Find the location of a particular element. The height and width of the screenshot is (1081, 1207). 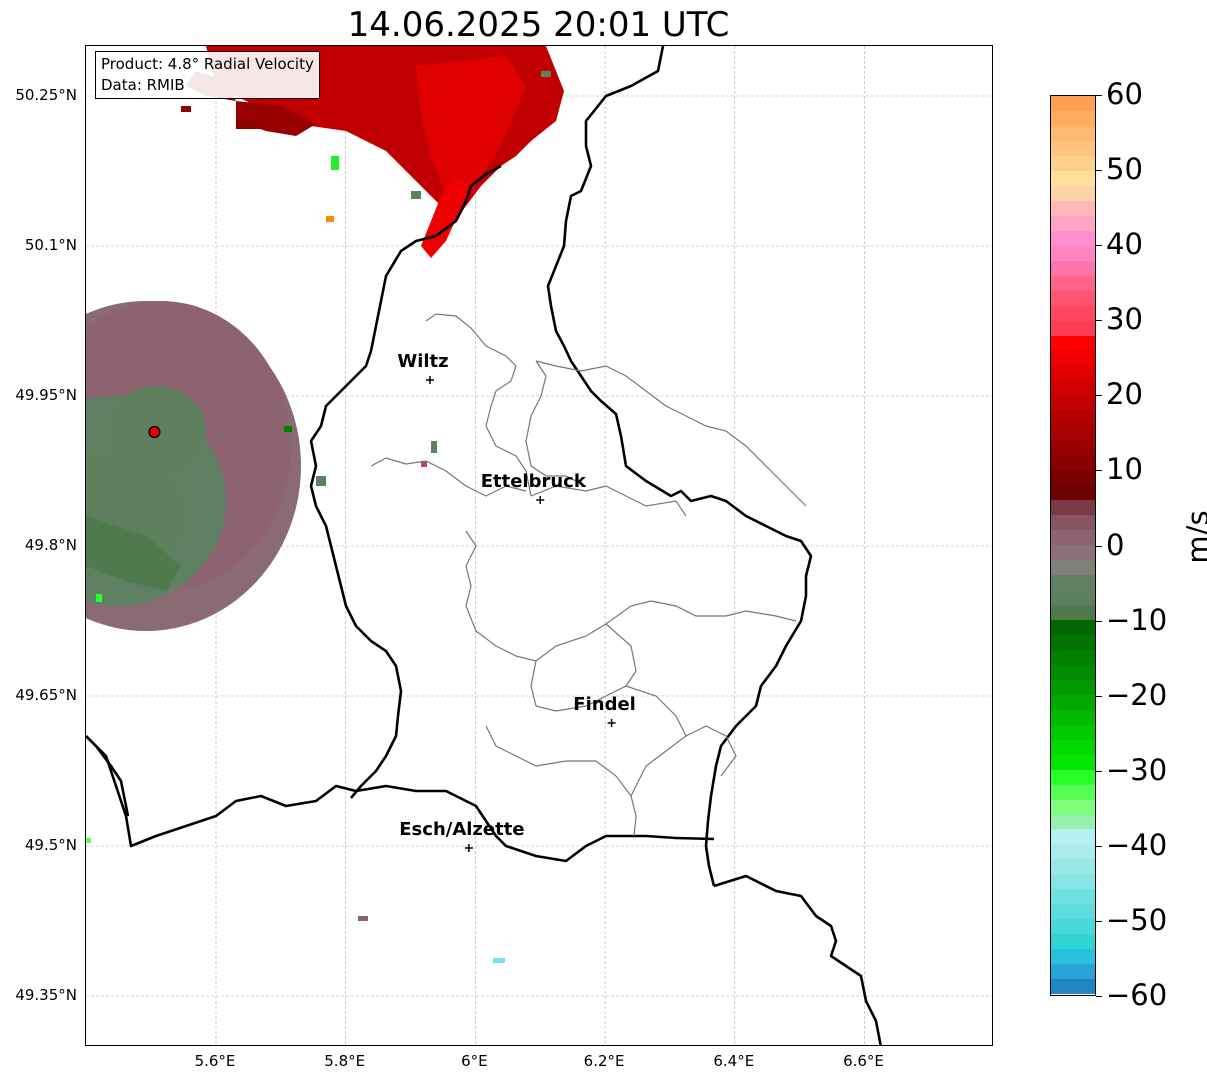

city-label: Esch/Alzette is located at coordinates (462, 829).